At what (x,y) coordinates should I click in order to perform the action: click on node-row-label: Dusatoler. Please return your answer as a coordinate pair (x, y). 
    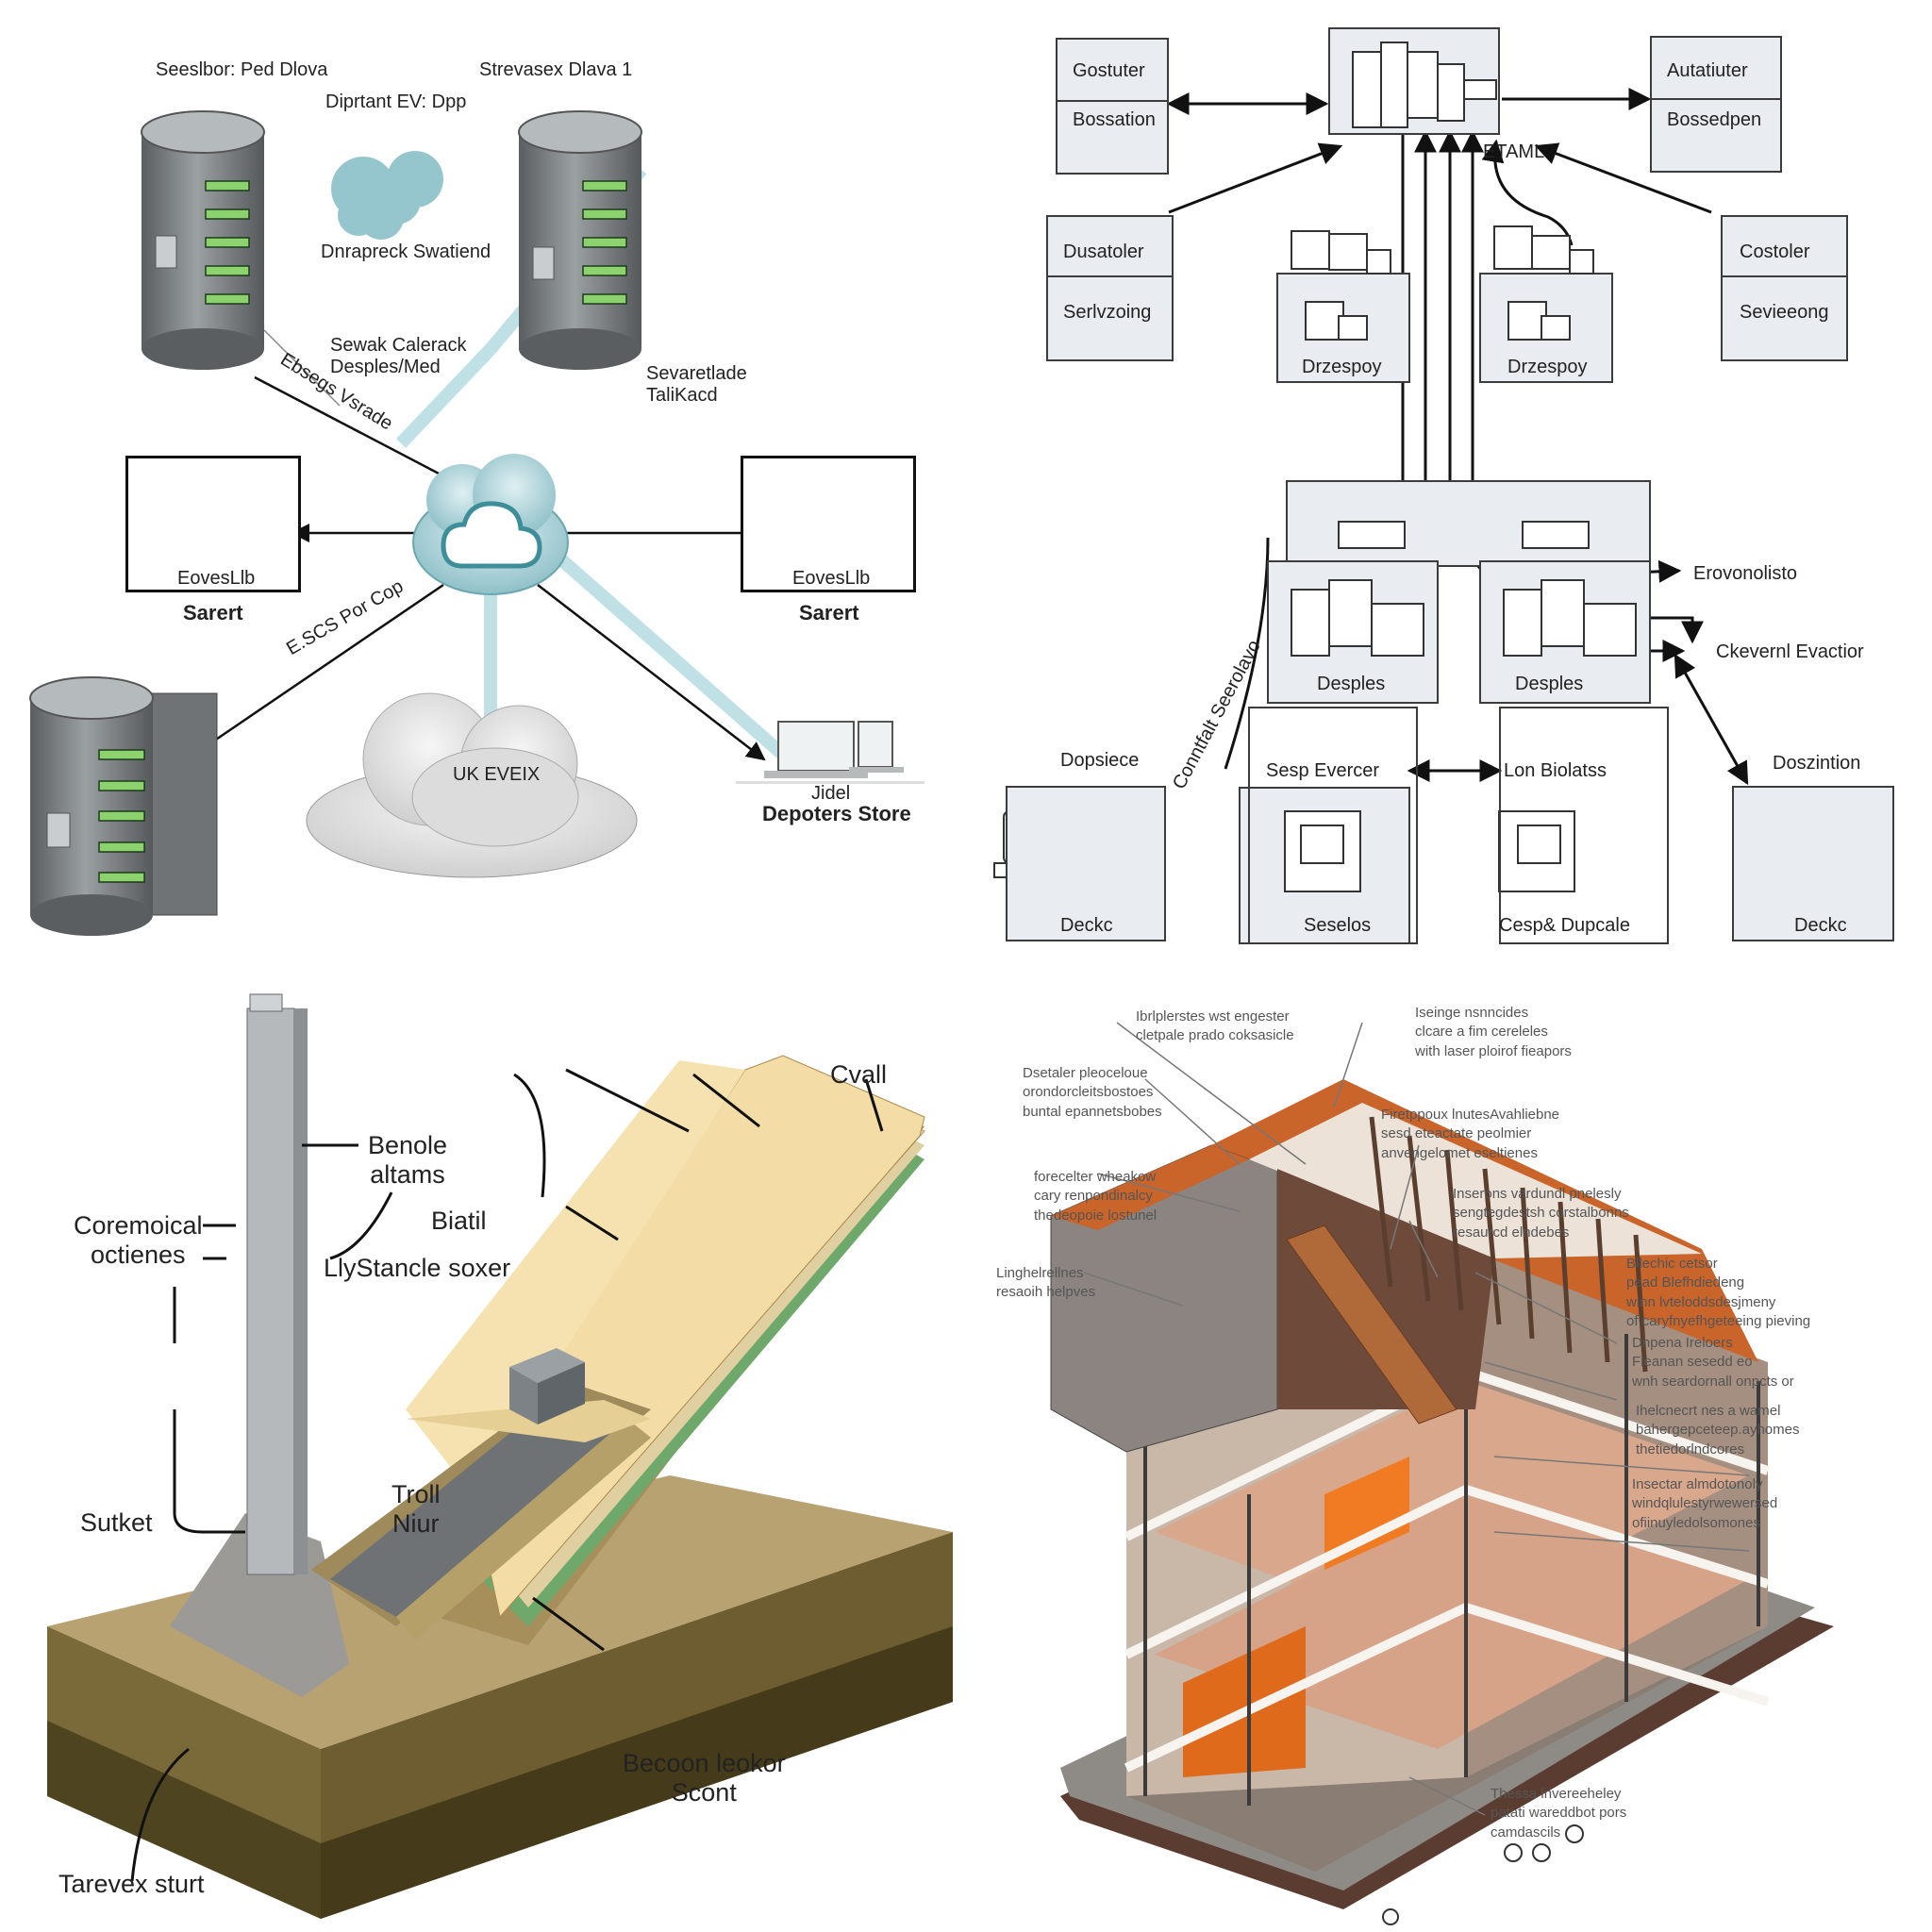
    Looking at the image, I should click on (1103, 252).